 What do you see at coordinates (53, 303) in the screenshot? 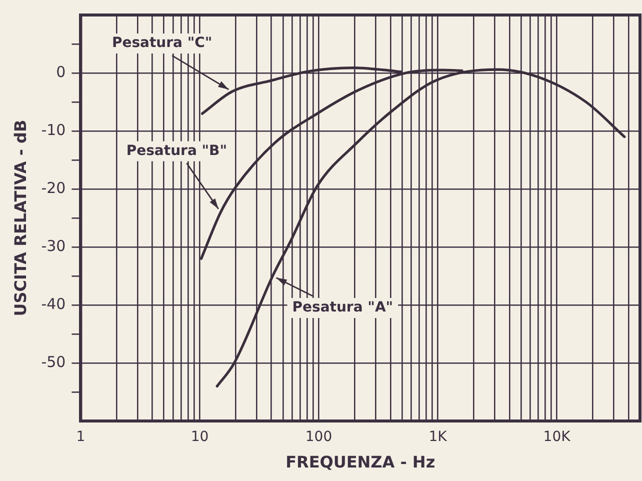
I see `y-tick-label: -40` at bounding box center [53, 303].